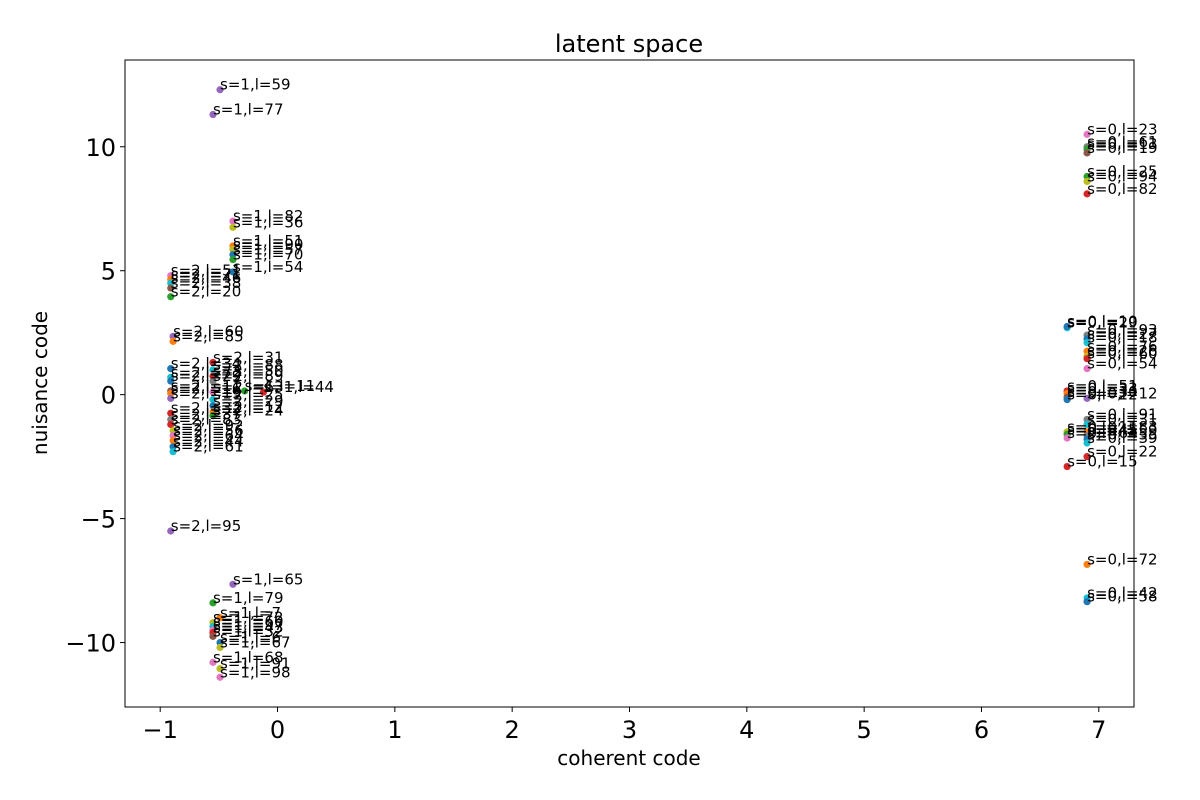 The width and height of the screenshot is (1200, 800). What do you see at coordinates (512, 730) in the screenshot?
I see `x-tick-label: 2` at bounding box center [512, 730].